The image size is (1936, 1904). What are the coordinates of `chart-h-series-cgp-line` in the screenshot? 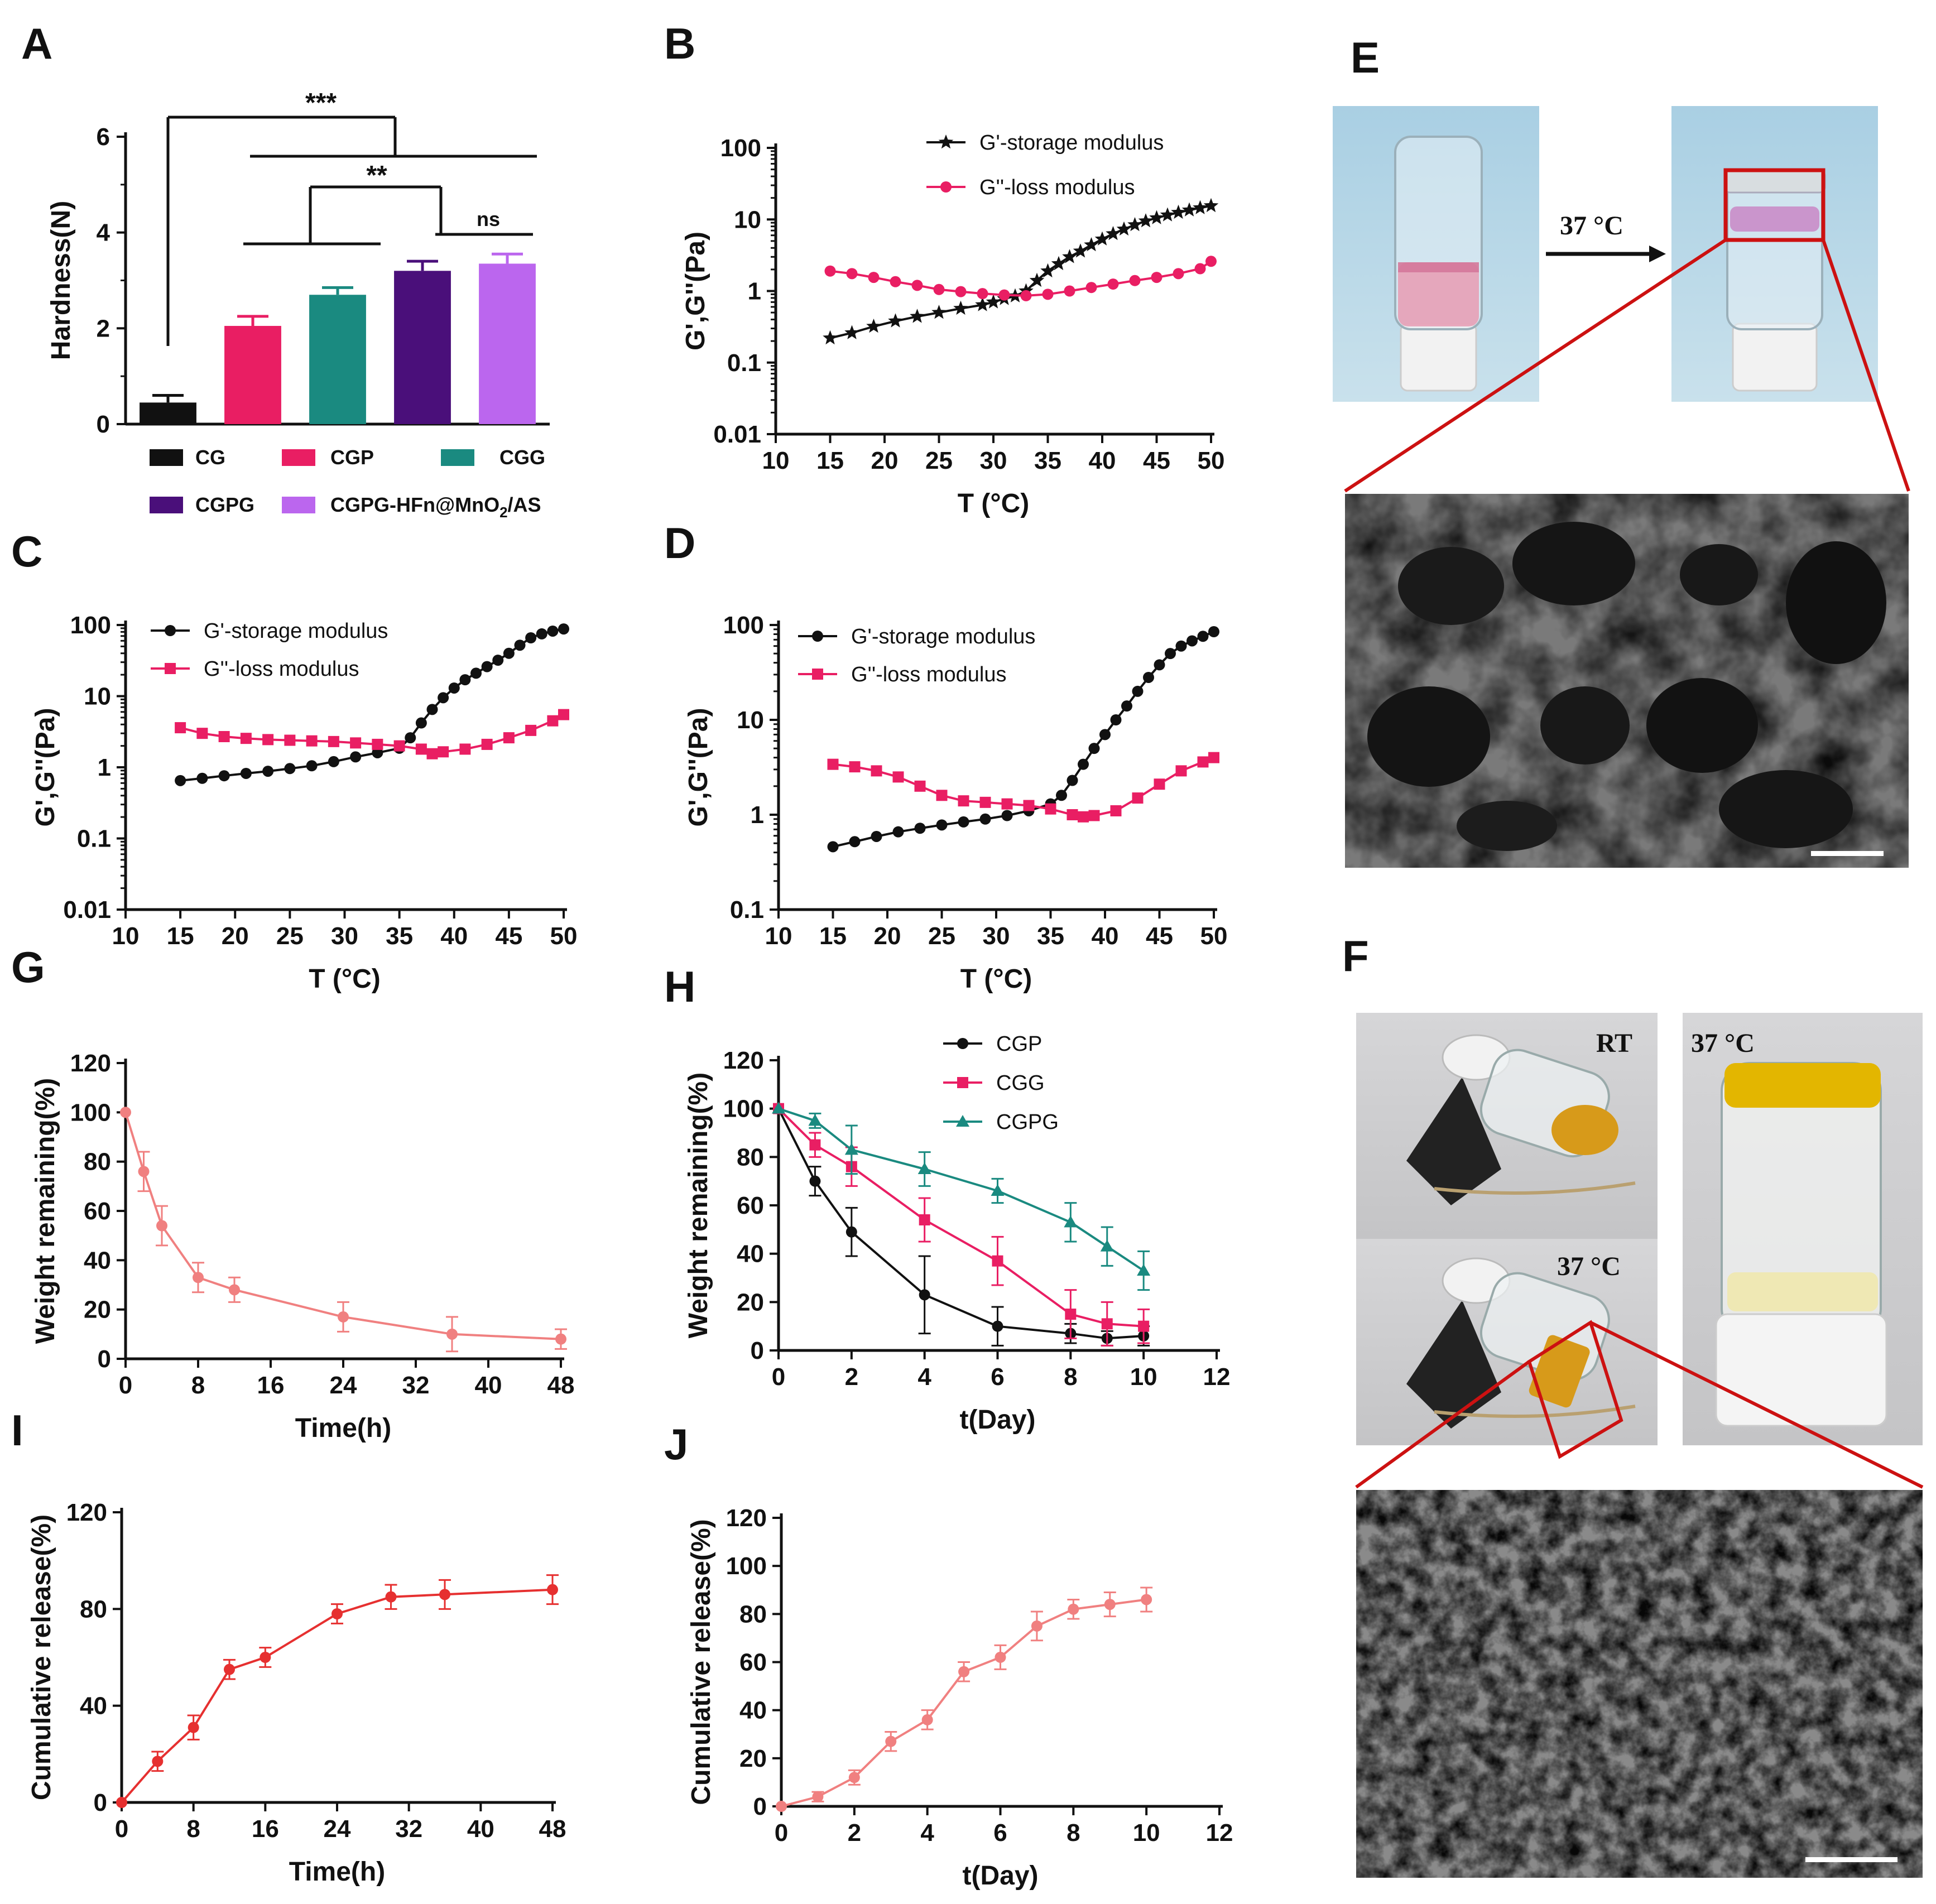 It's located at (960, 1224).